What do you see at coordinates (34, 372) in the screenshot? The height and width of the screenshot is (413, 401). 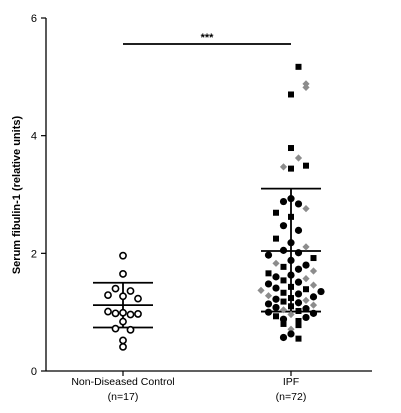 I see `y-tick-label: 0` at bounding box center [34, 372].